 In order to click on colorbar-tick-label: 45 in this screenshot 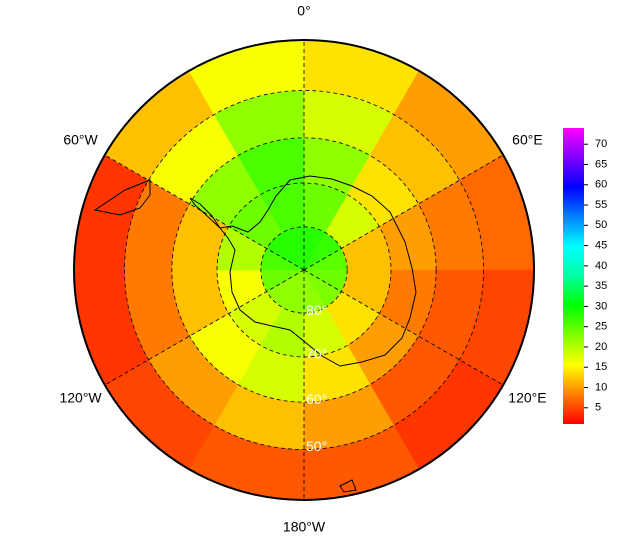, I will do `click(601, 245)`.